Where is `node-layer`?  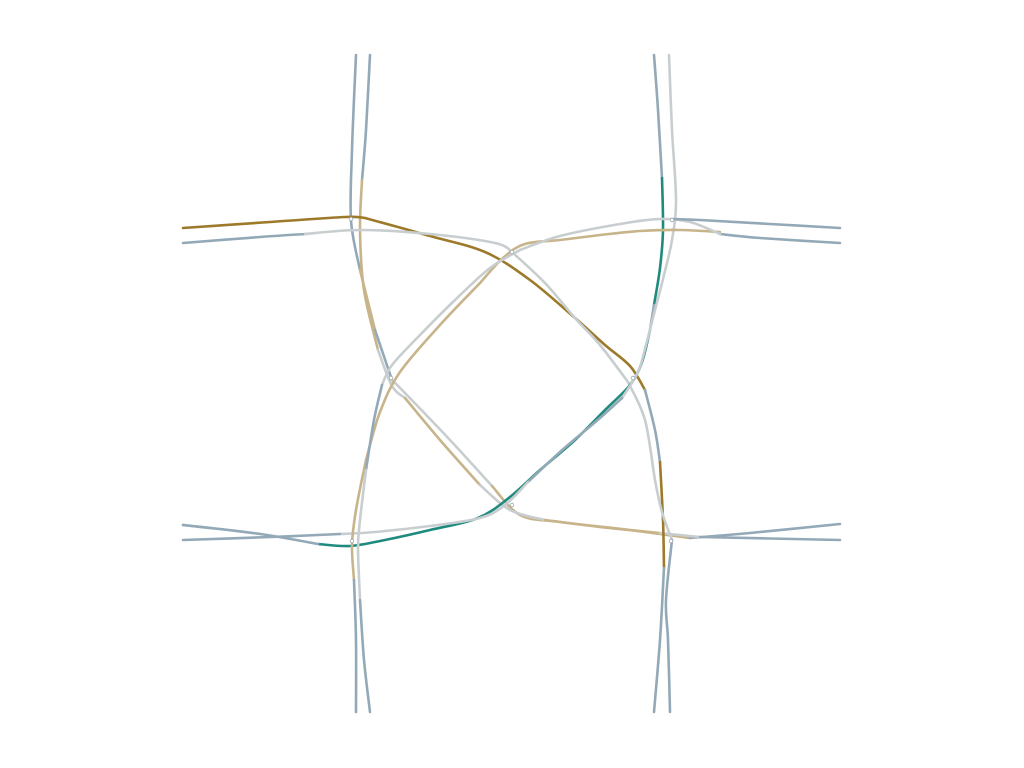
node-layer is located at coordinates (511, 380).